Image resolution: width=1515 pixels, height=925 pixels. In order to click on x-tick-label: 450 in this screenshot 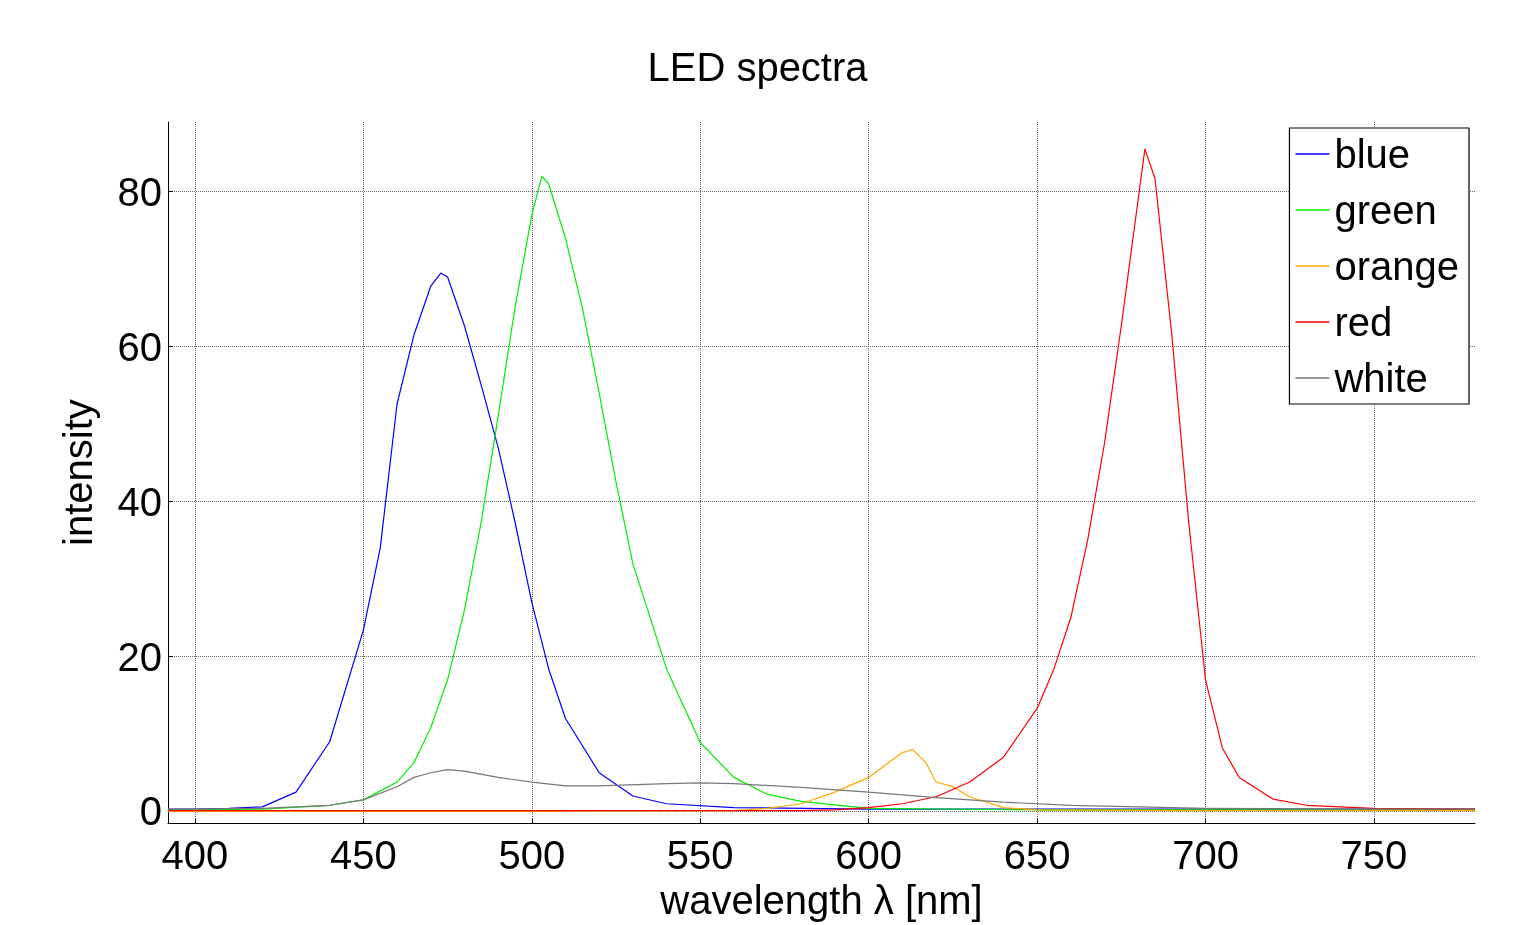, I will do `click(363, 855)`.